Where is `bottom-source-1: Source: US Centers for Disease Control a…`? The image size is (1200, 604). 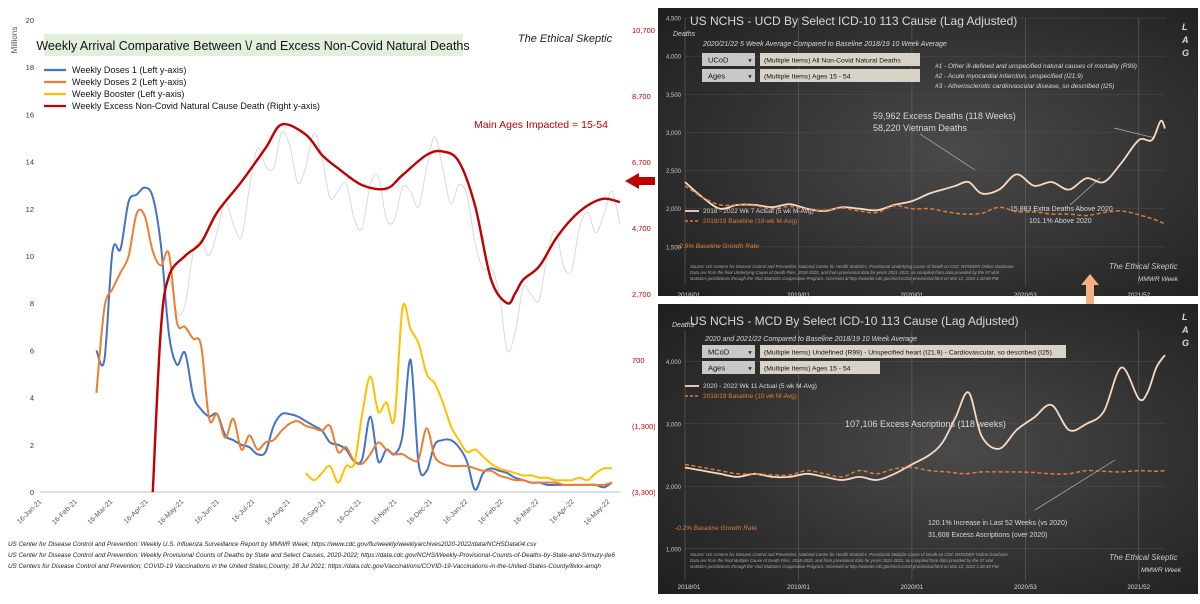
bottom-source-1: Source: US Centers for Disease Control a… is located at coordinates (849, 554).